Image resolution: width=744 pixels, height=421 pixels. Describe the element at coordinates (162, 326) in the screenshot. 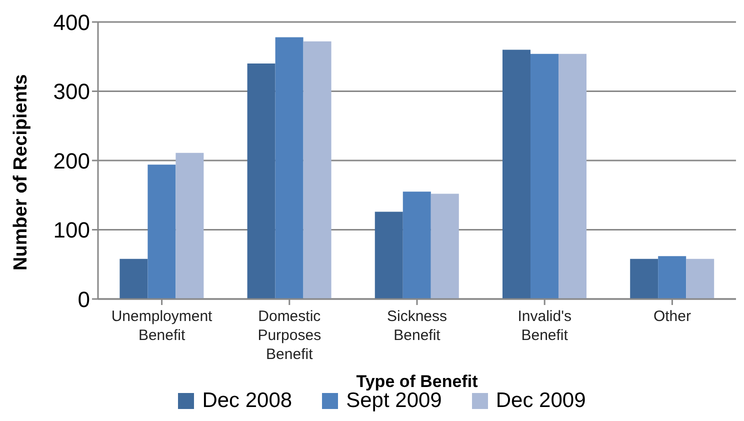

I see `x-tick-label: Unemployment Benefit` at that location.